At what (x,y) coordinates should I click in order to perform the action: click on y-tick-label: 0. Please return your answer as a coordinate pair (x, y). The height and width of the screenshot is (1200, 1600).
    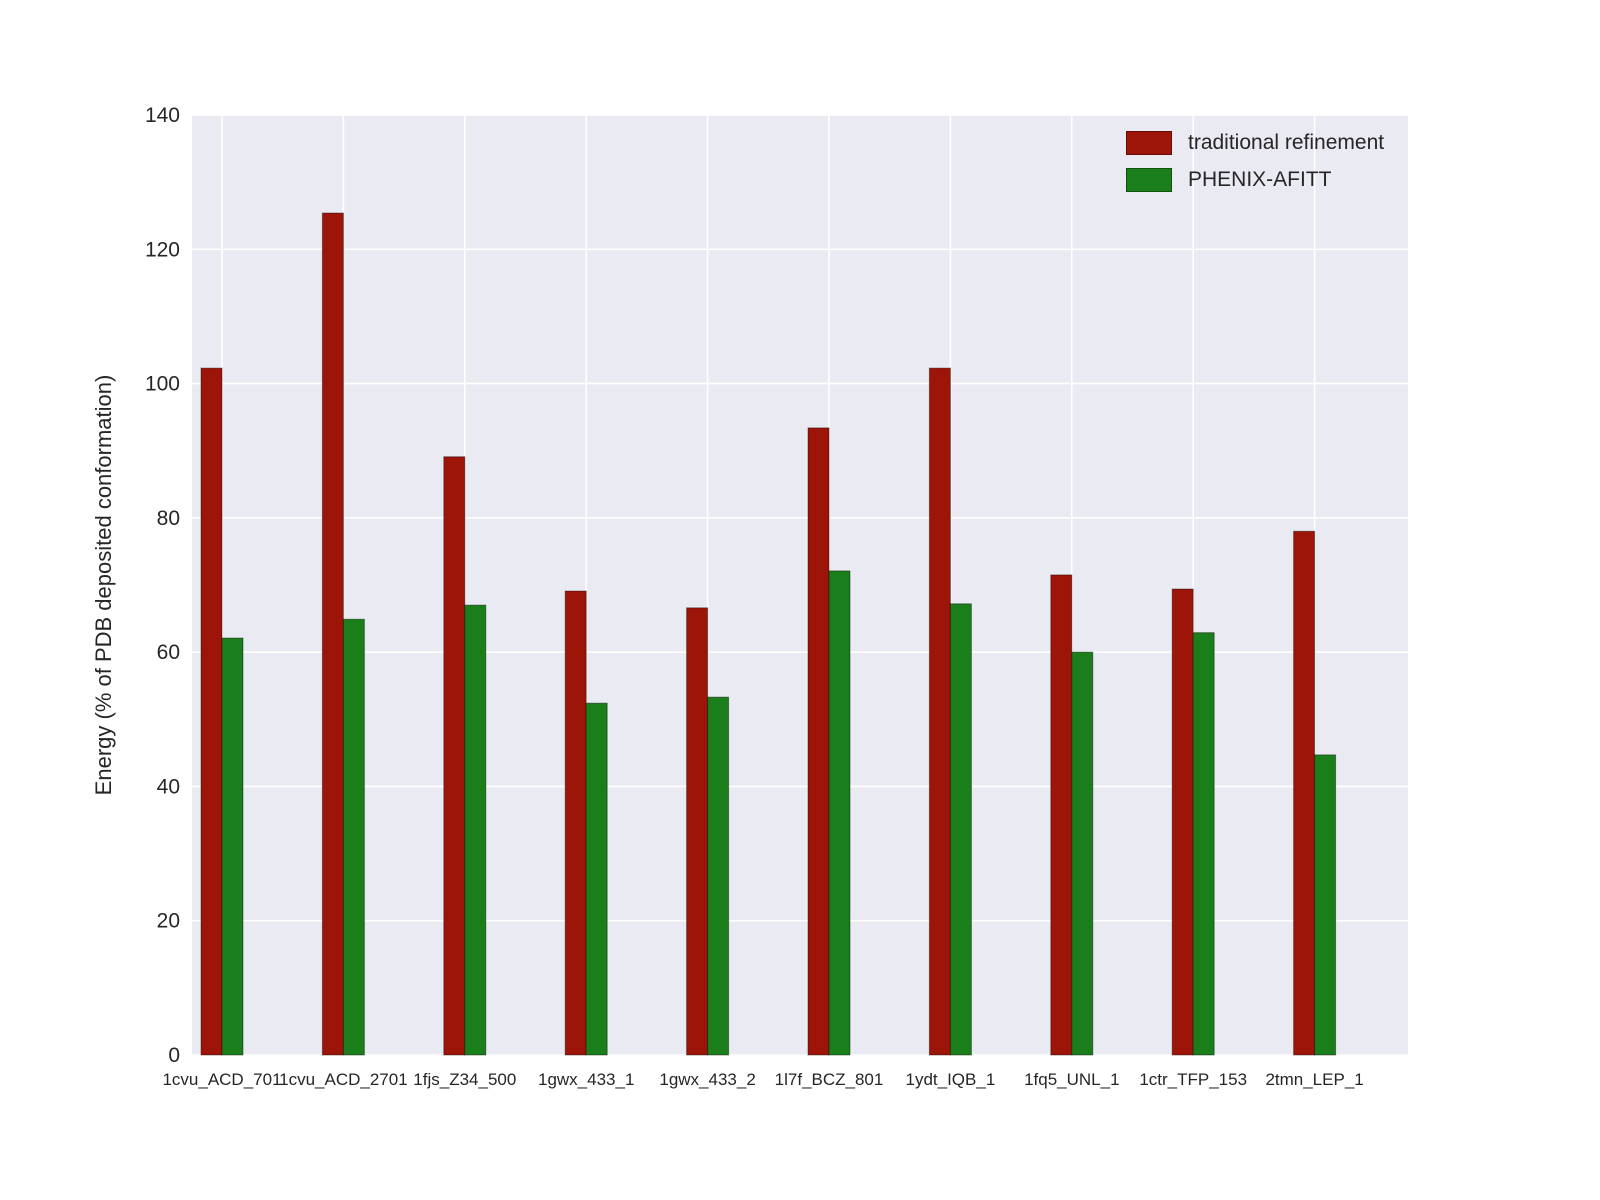
    Looking at the image, I should click on (174, 1055).